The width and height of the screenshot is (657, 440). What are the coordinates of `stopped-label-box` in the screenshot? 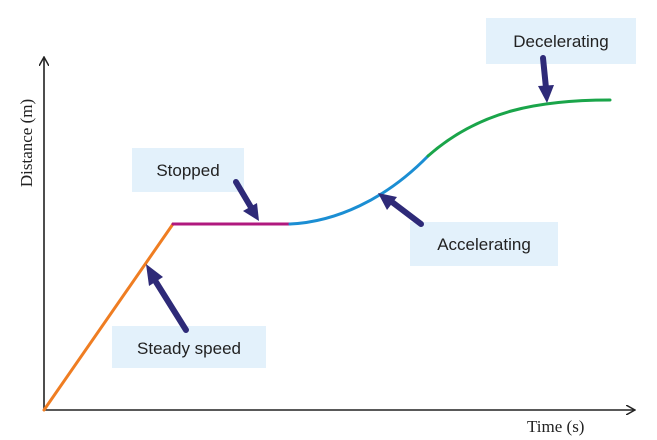 It's located at (188, 170).